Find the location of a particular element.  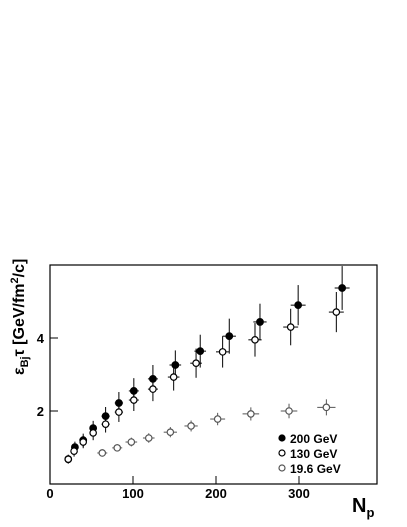

y-tick-label: 4 is located at coordinates (41, 338).